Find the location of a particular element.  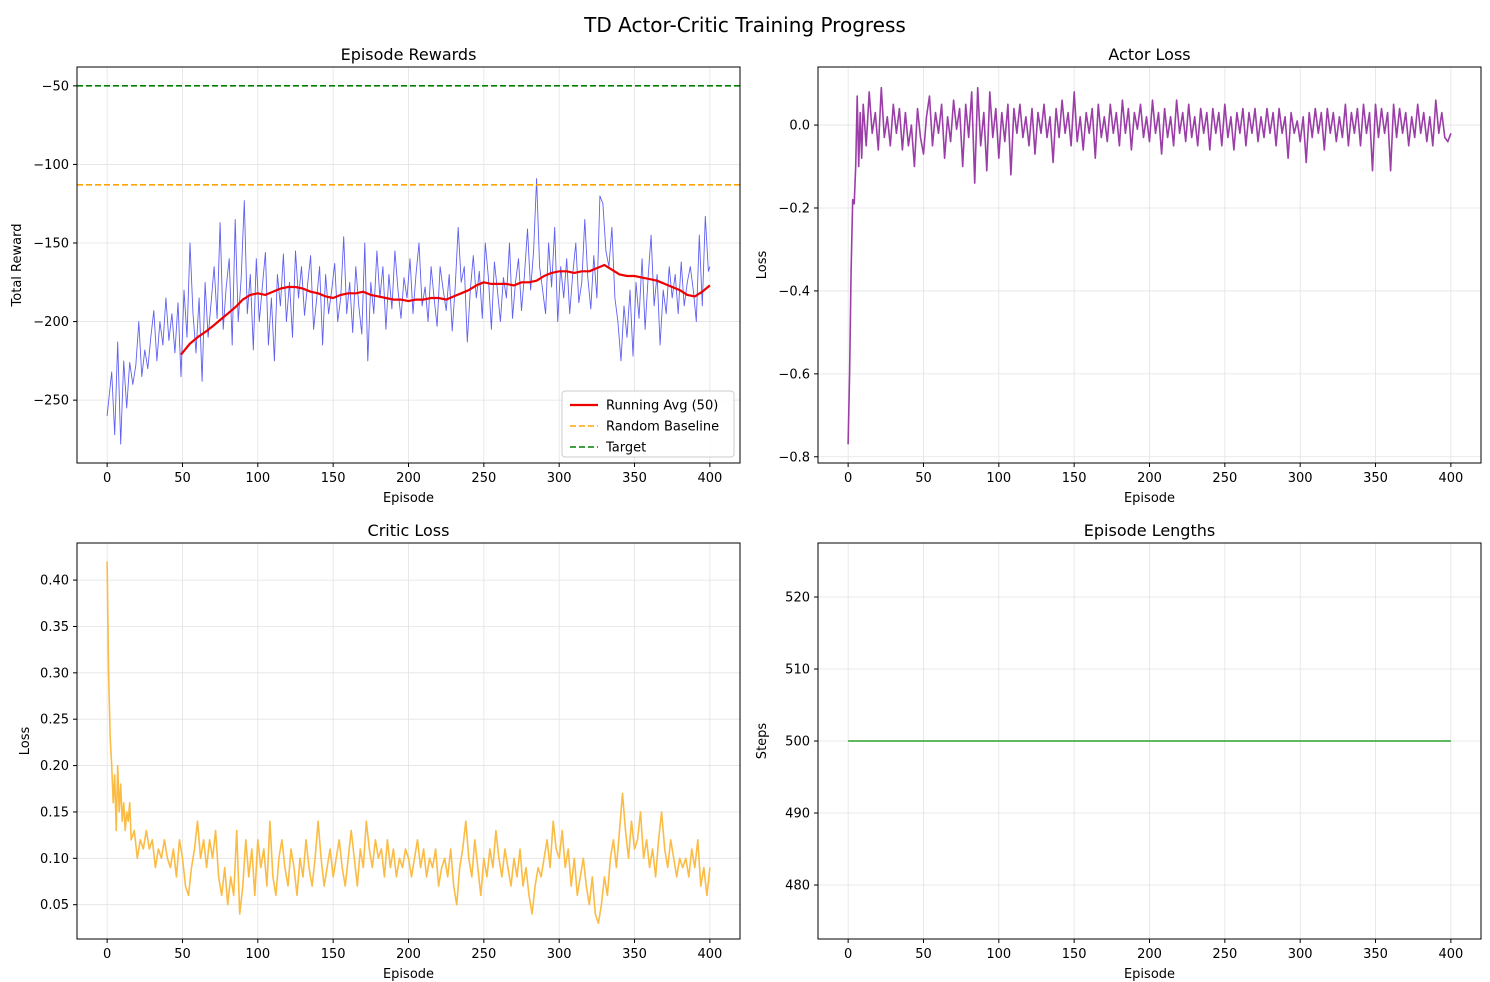

subplot-title: Episode Lengths is located at coordinates (1149, 530).